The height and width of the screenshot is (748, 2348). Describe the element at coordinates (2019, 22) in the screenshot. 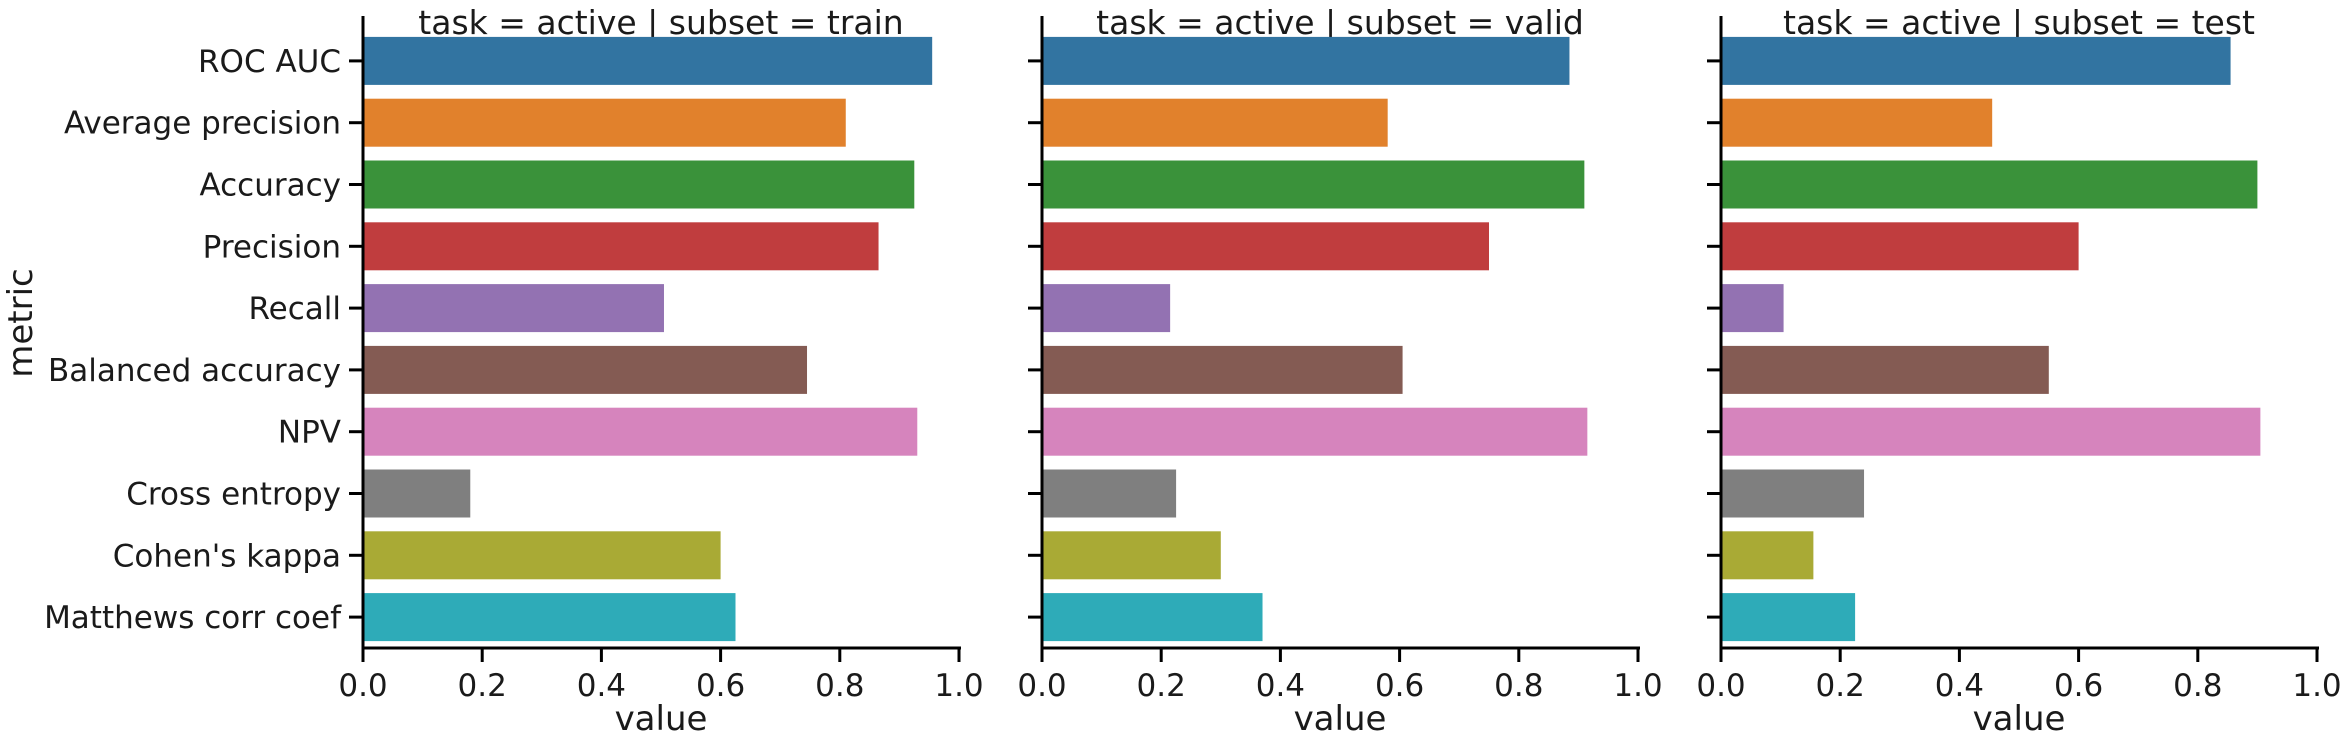

I see `panel-title: task = active | subset = test` at that location.